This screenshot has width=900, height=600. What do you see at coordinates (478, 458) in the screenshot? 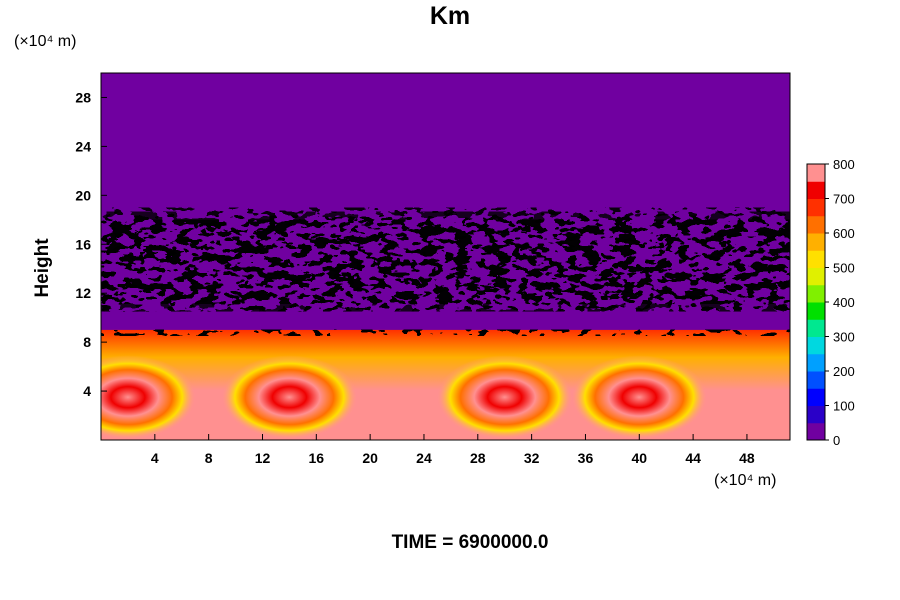
I see `x-tick-label: 28` at bounding box center [478, 458].